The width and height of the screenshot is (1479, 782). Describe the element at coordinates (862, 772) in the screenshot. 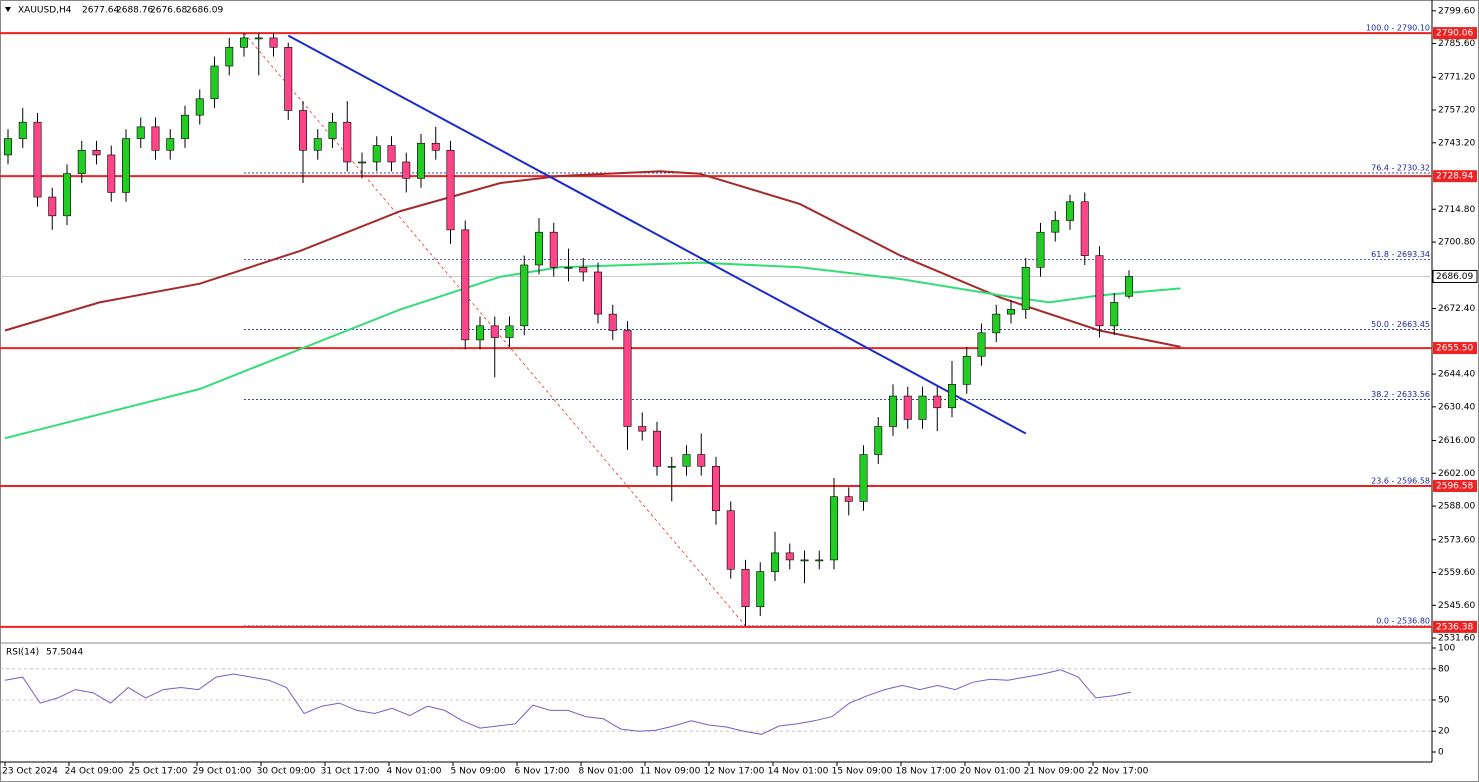

I see `x-tick-label: 15 Nov 09:00` at that location.